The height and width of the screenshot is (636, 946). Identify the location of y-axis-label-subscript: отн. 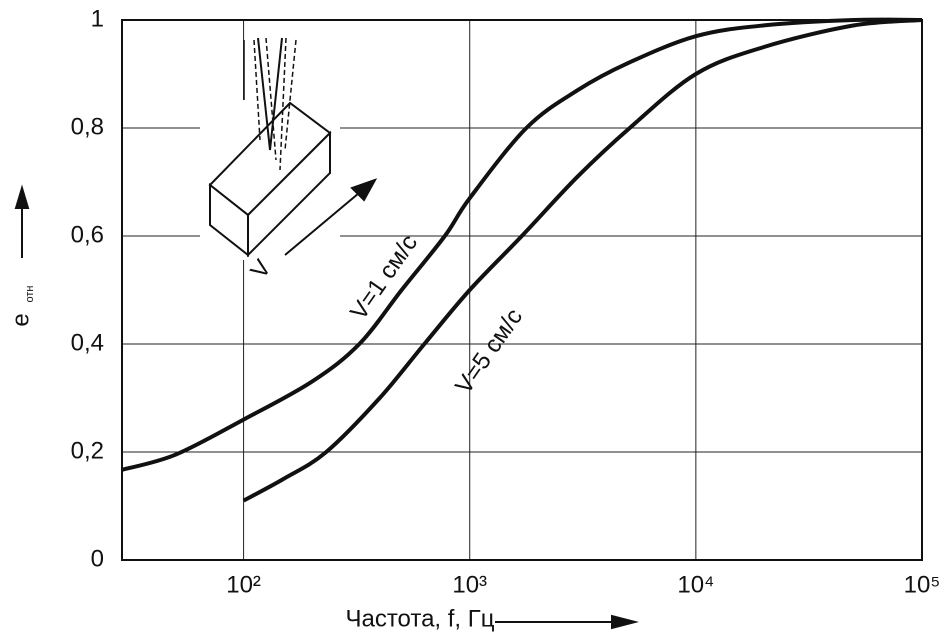
(30, 294).